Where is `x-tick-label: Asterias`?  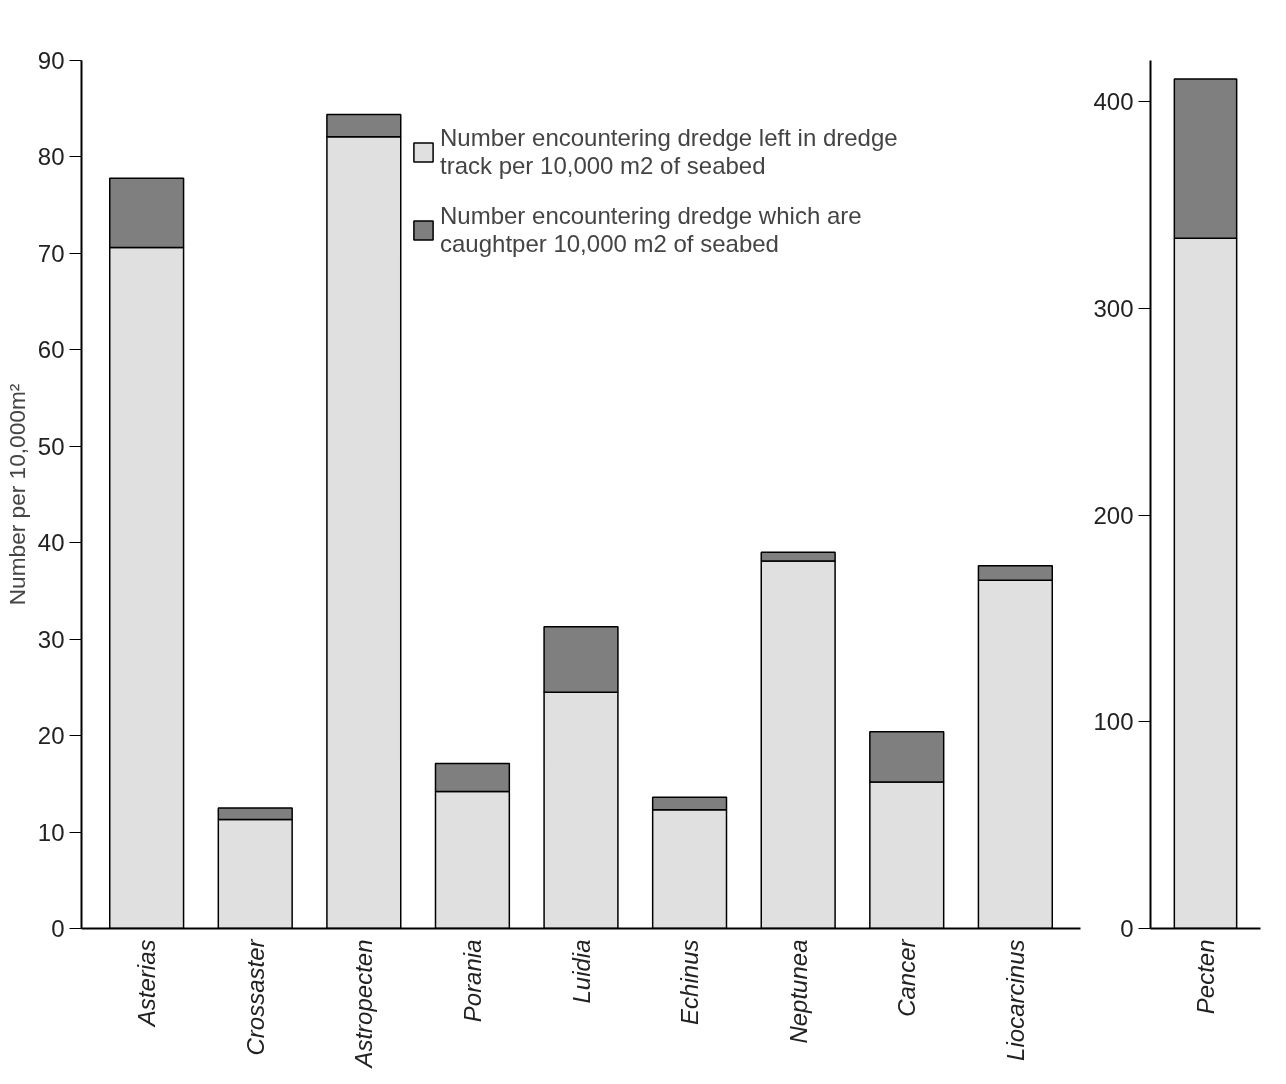
x-tick-label: Asterias is located at coordinates (147, 984).